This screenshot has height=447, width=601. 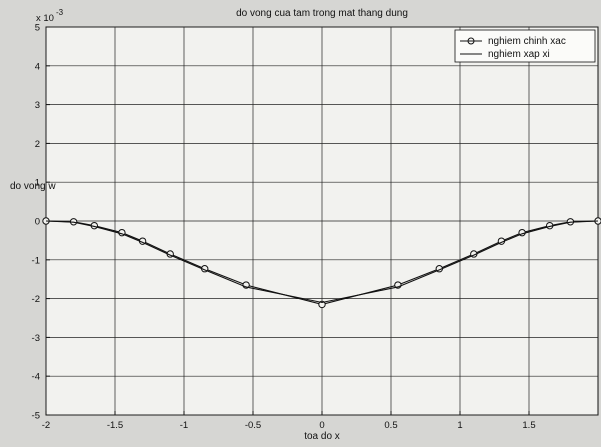 I want to click on legend-label-exact: nghiem chinh xac, so click(x=527, y=41).